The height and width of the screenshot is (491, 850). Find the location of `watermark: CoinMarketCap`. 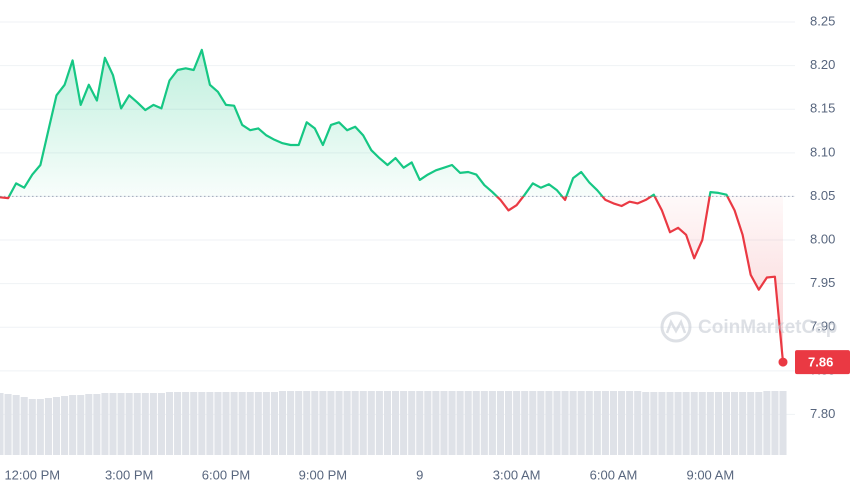

watermark: CoinMarketCap is located at coordinates (748, 327).